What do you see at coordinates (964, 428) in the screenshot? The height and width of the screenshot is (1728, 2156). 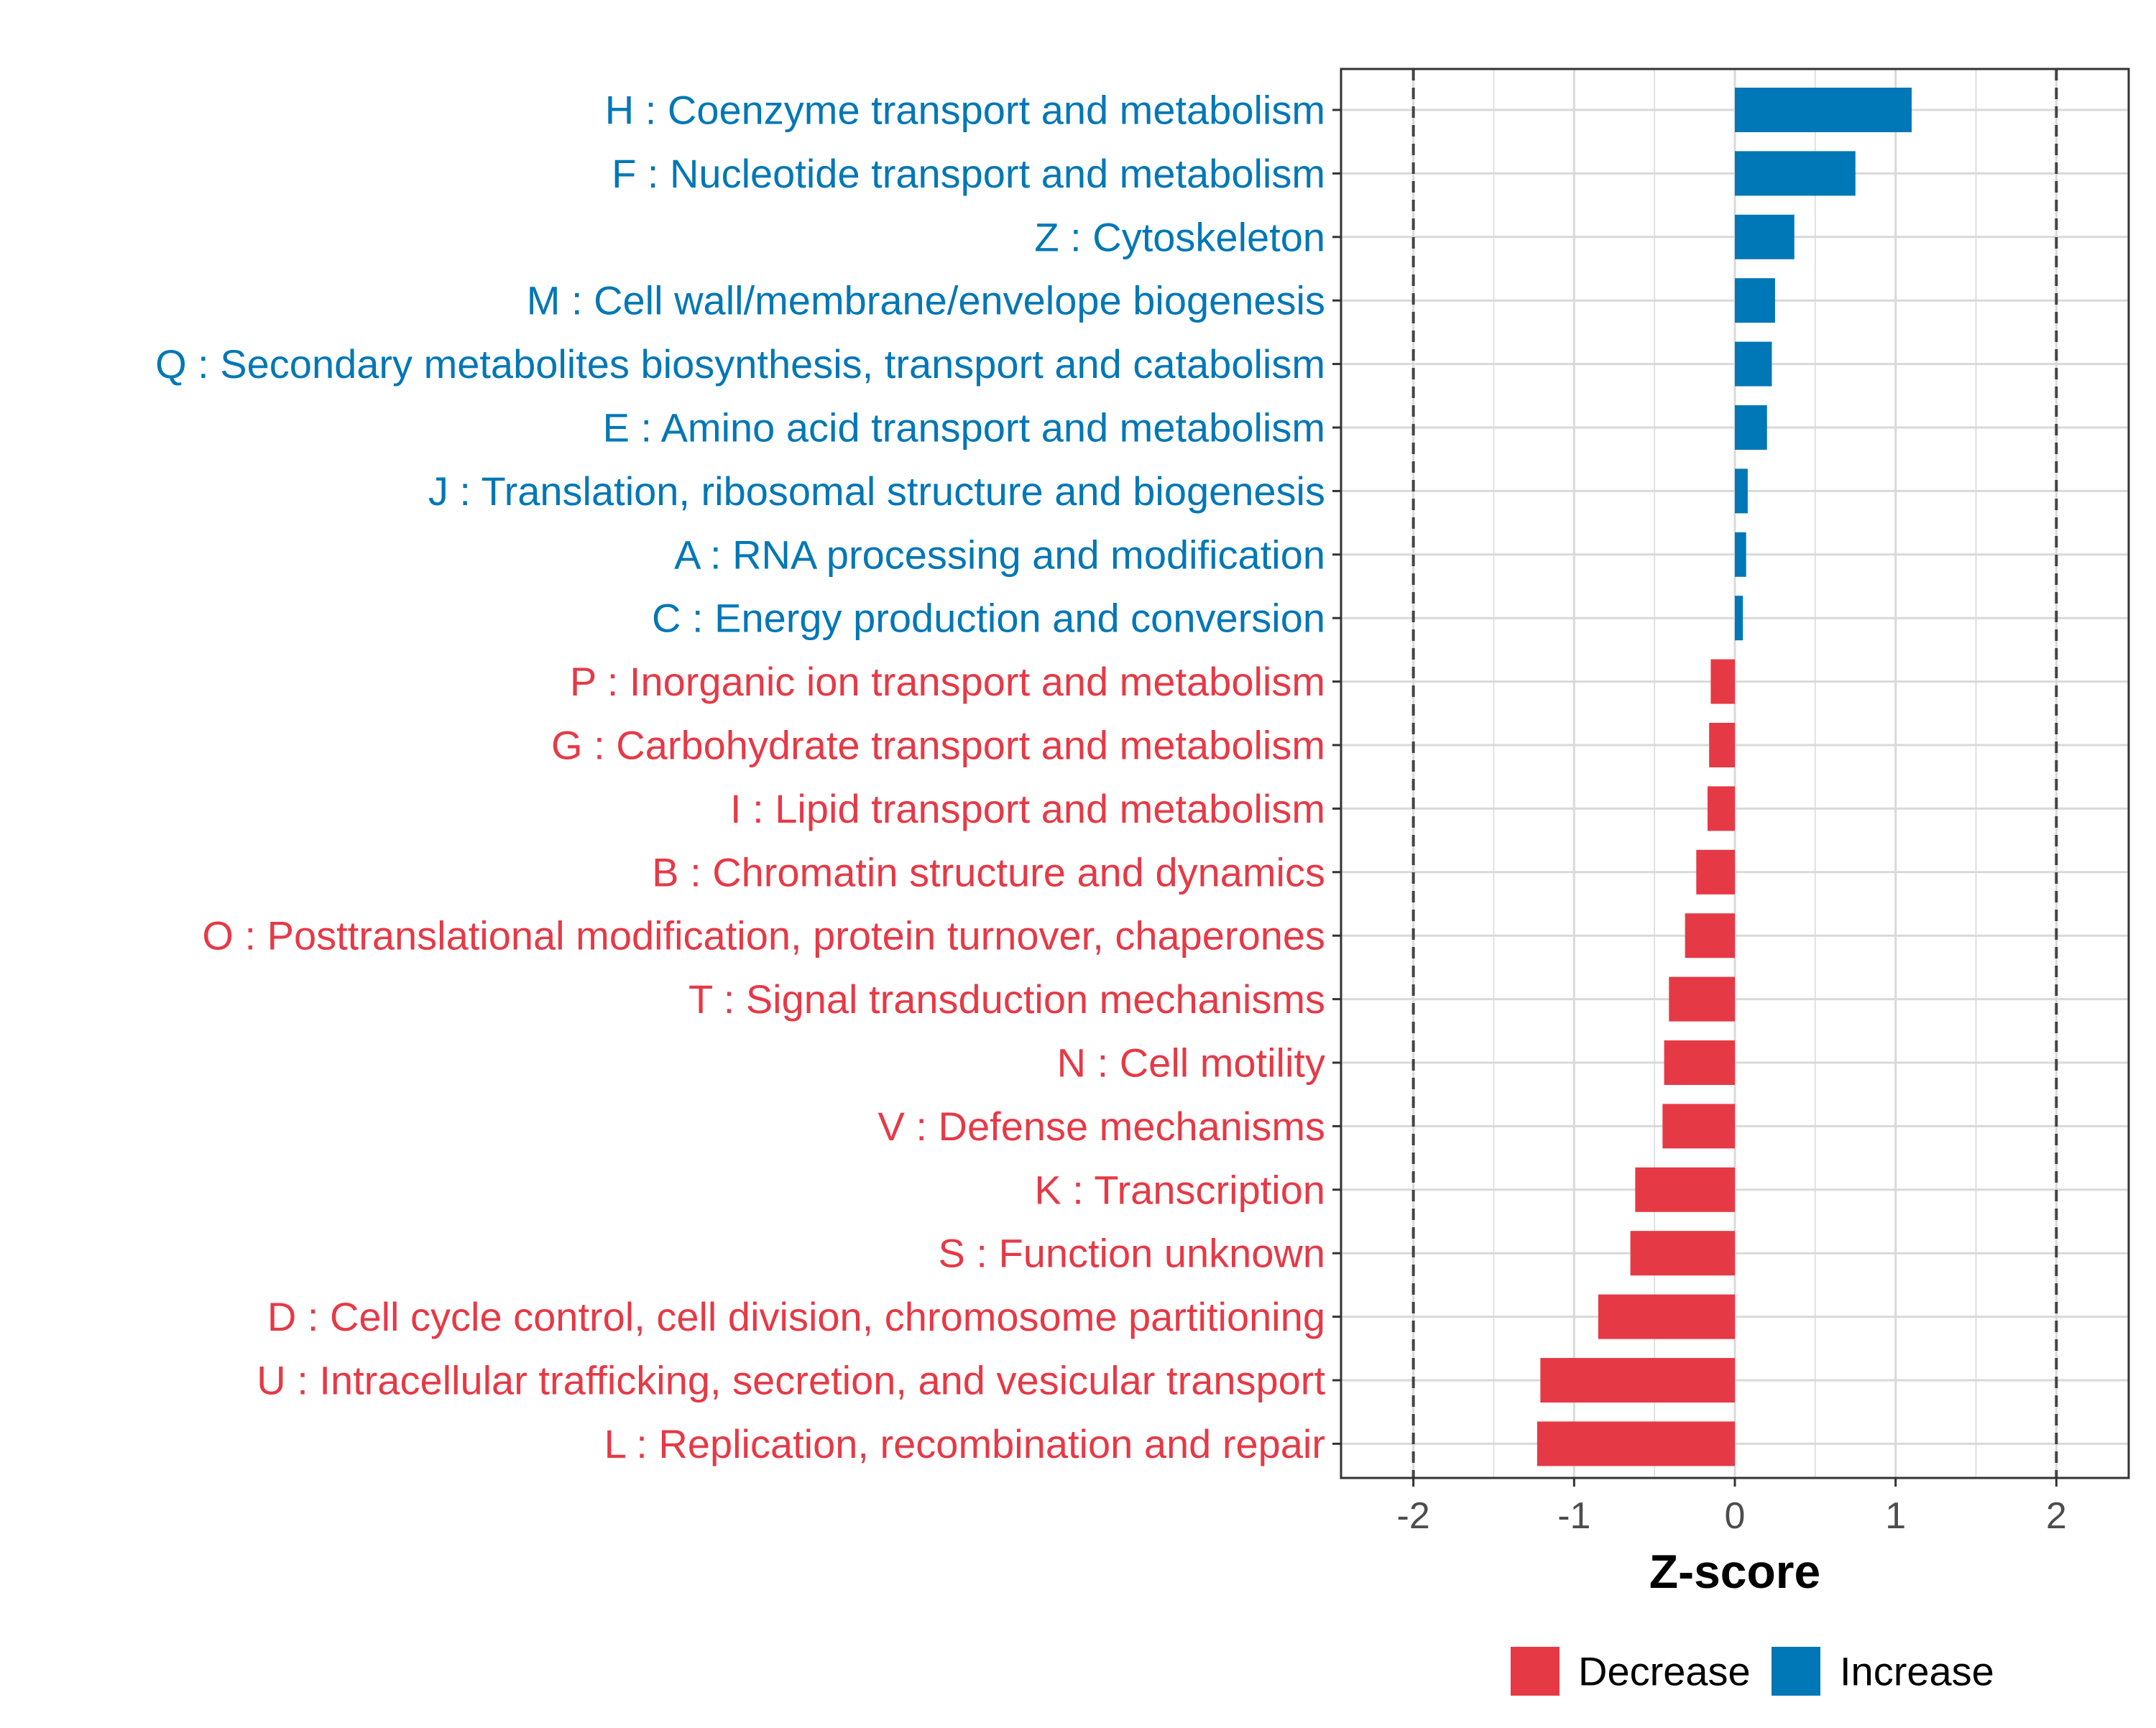 I see `category-label: E : Amino acid transport and metabolism` at bounding box center [964, 428].